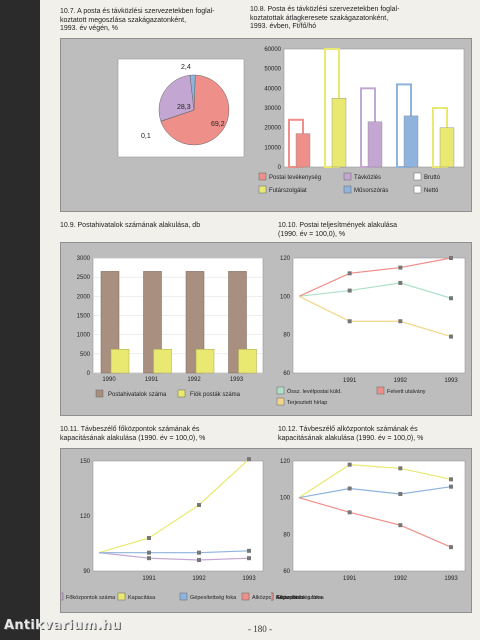 This screenshot has height=640, width=480. Describe the element at coordinates (272, 129) in the screenshot. I see `y-tick-label: 20000` at that location.